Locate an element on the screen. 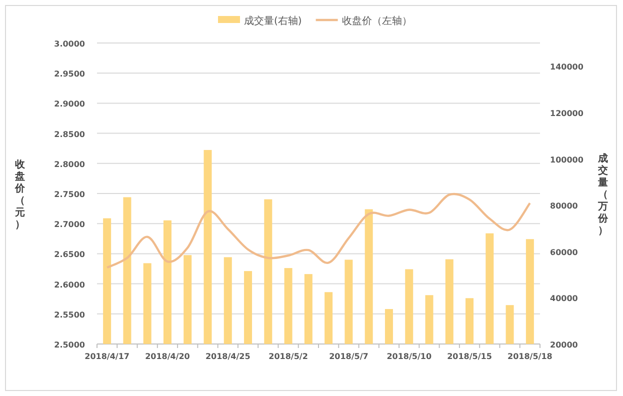 Image resolution: width=623 pixels, height=396 pixels. x-tick-label: 2018/5/10 is located at coordinates (409, 356).